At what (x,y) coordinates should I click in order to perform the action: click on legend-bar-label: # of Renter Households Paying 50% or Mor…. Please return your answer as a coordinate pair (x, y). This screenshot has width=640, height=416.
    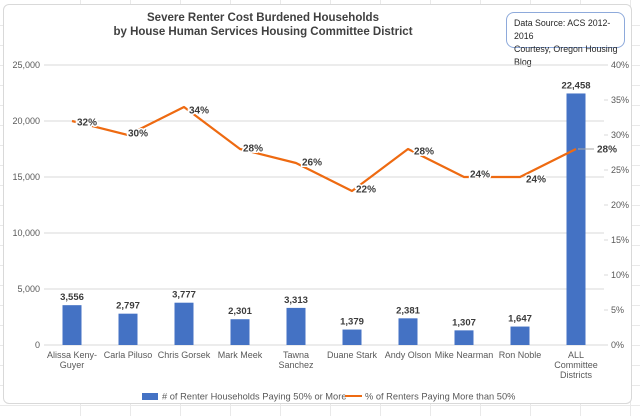
    Looking at the image, I should click on (254, 397).